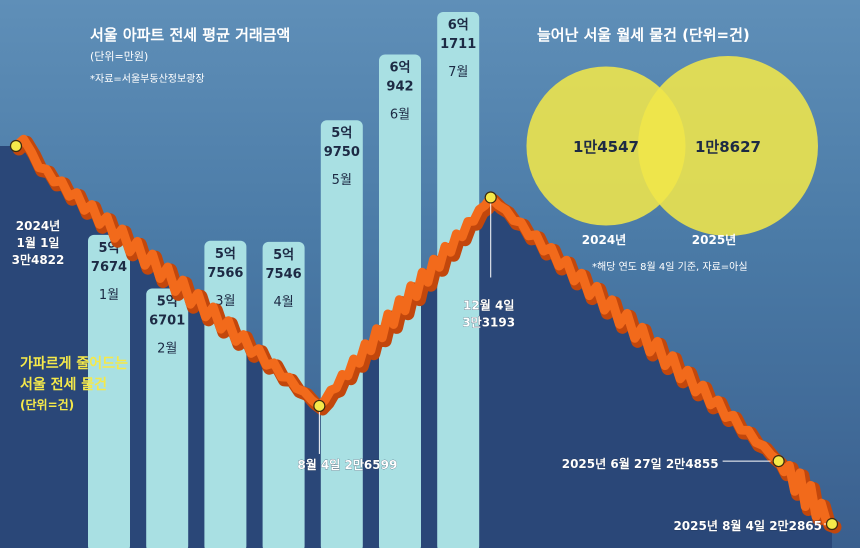 The height and width of the screenshot is (548, 860). I want to click on point-annotation: 3만3193, so click(488, 321).